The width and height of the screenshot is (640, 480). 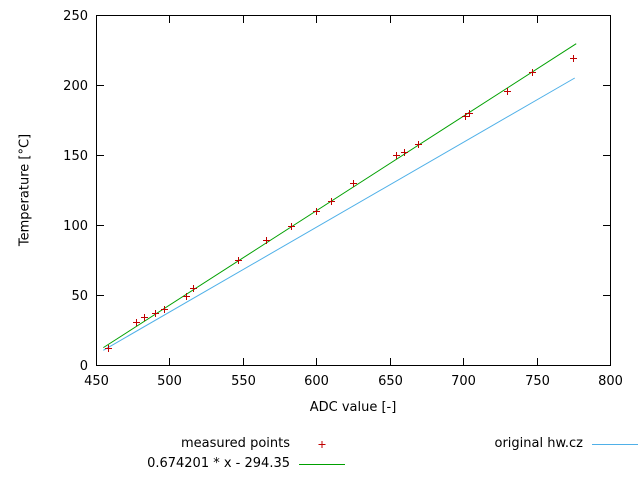 What do you see at coordinates (243, 381) in the screenshot?
I see `x-tick-label: 550` at bounding box center [243, 381].